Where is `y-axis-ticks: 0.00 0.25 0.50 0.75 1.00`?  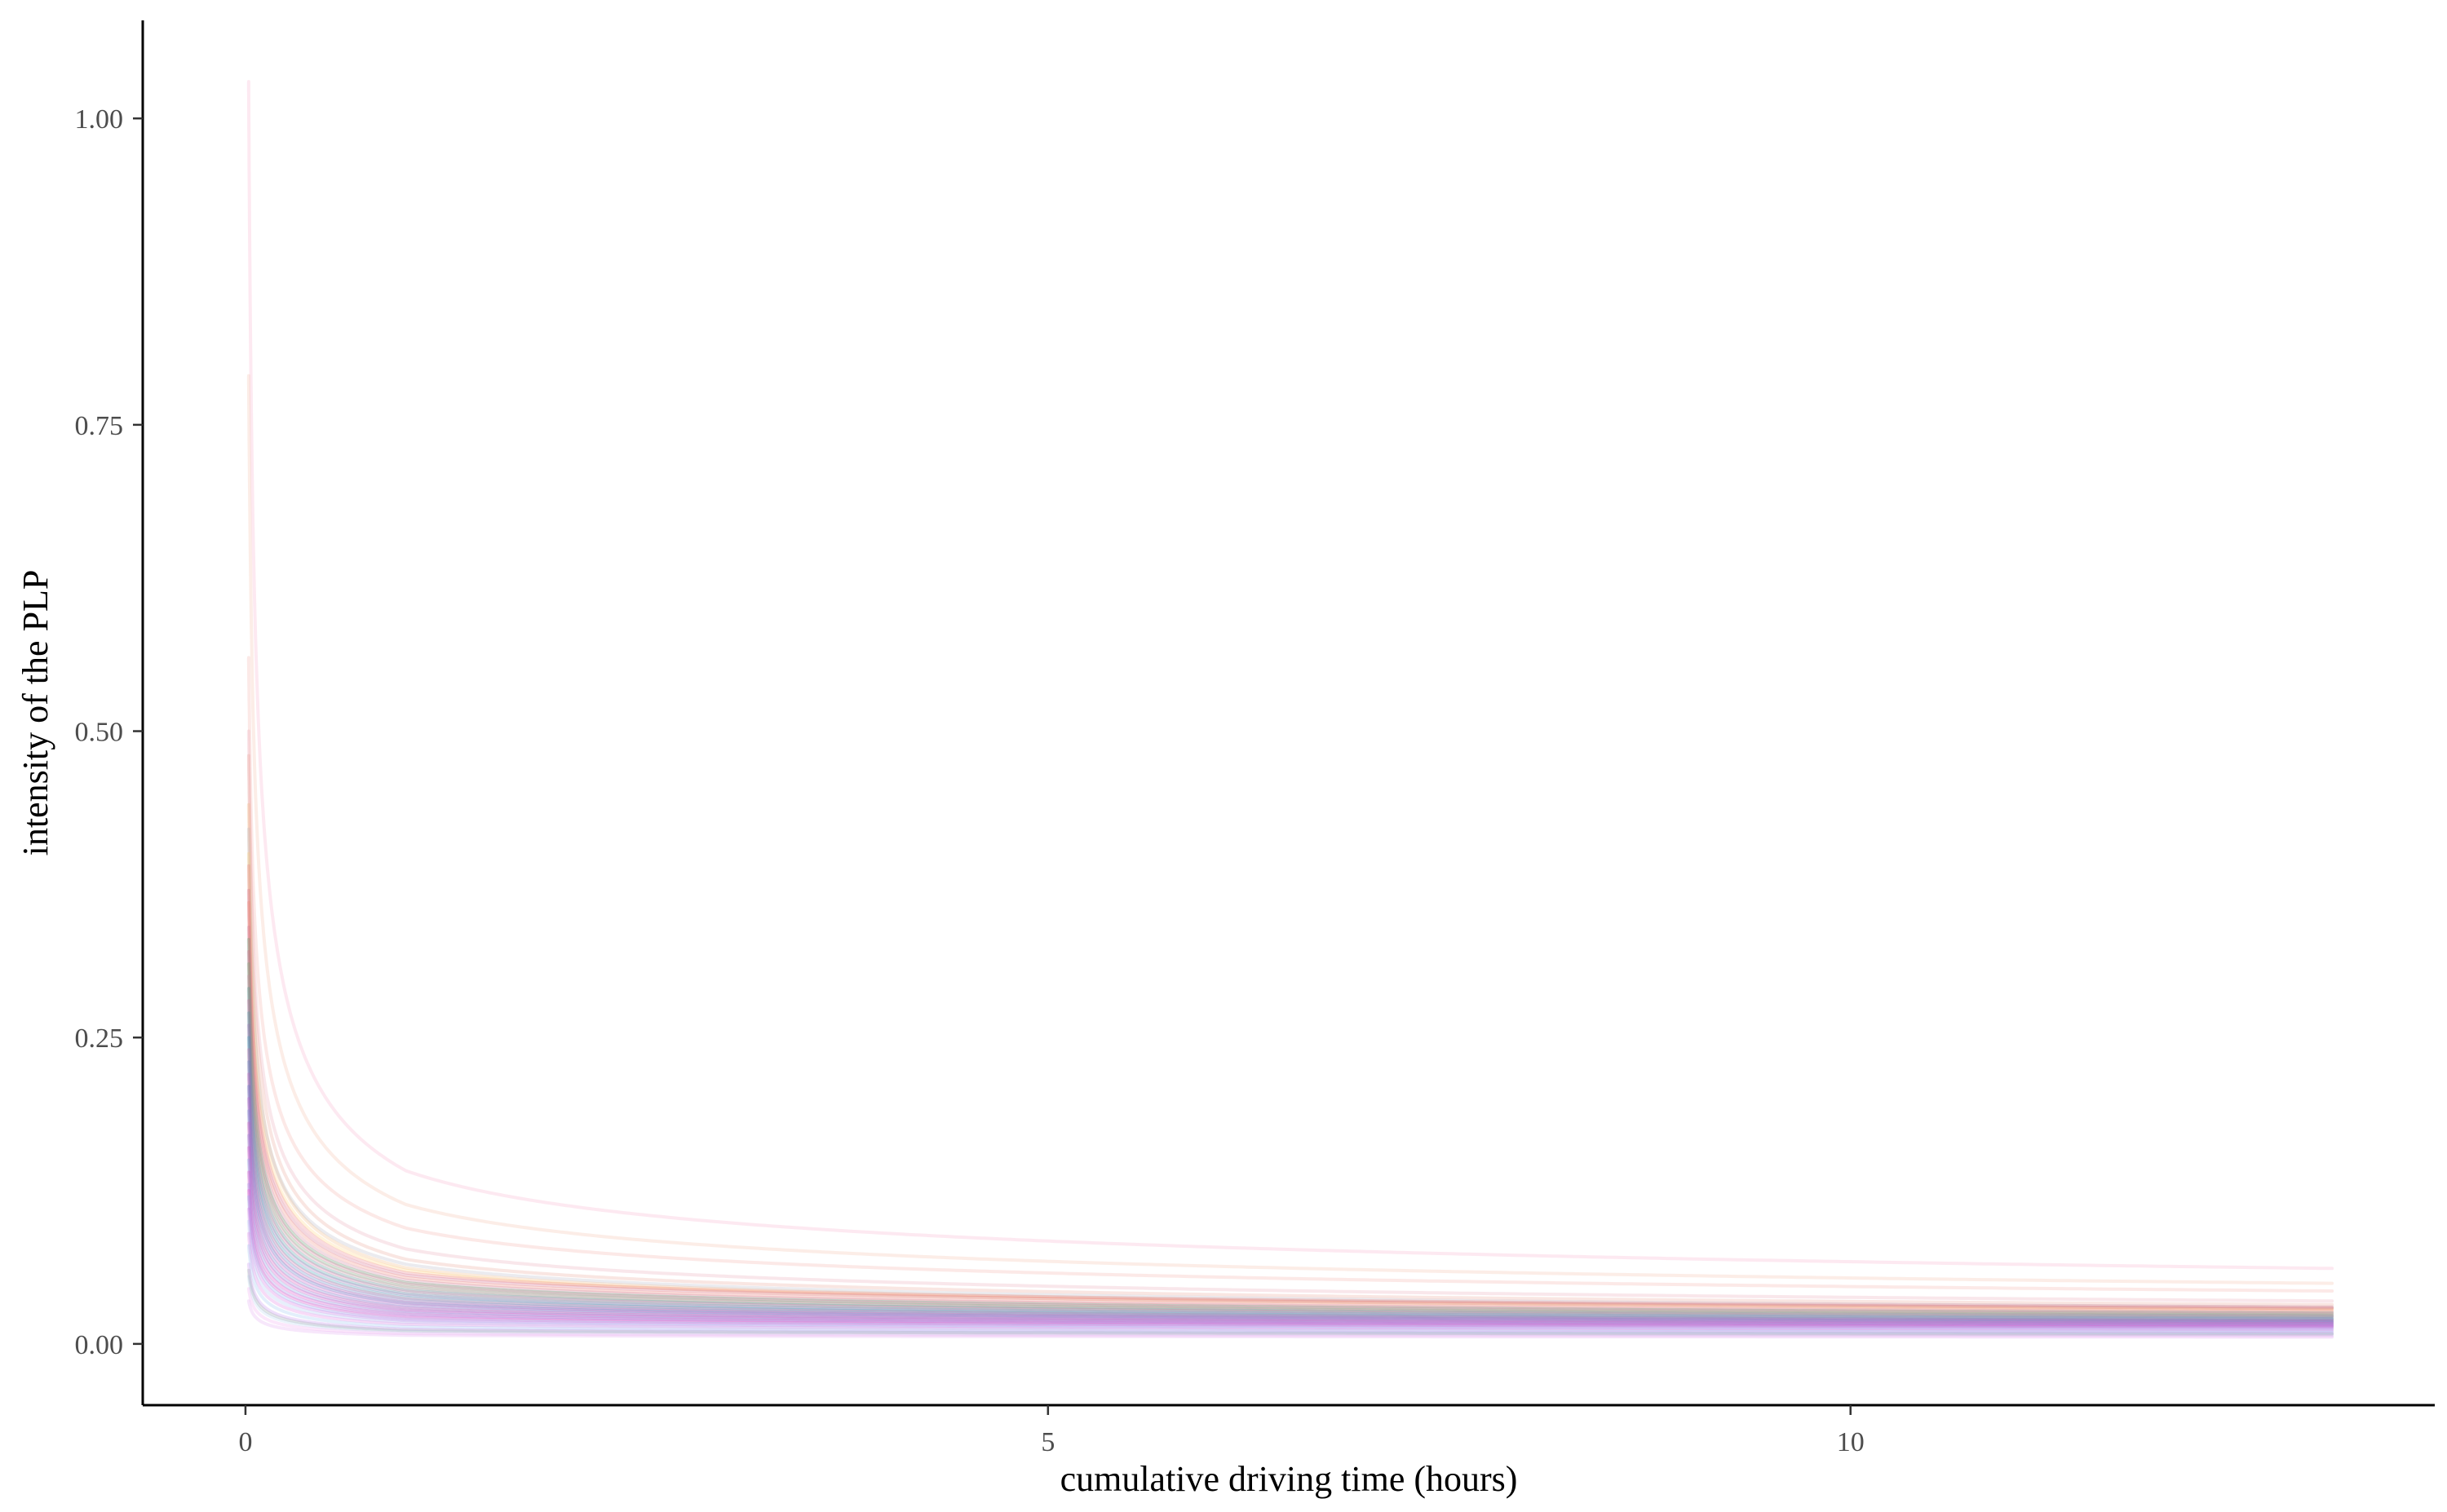 y-axis-ticks: 0.00 0.25 0.50 0.75 1.00 is located at coordinates (109, 732).